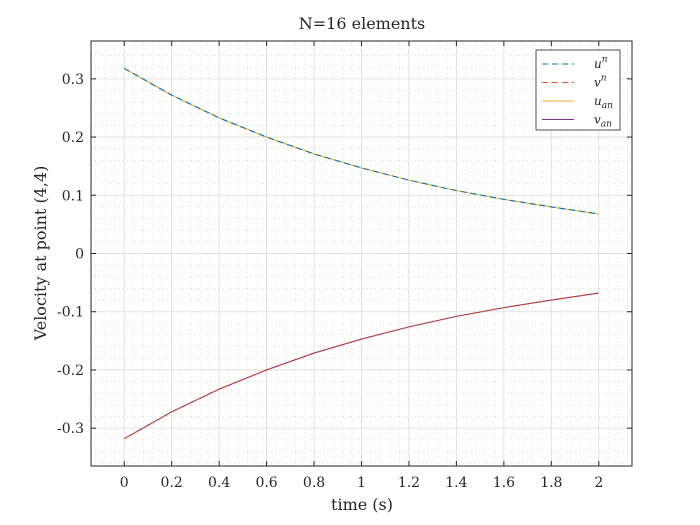 The width and height of the screenshot is (700, 525). What do you see at coordinates (362, 504) in the screenshot?
I see `x-axis-label: time (s)` at bounding box center [362, 504].